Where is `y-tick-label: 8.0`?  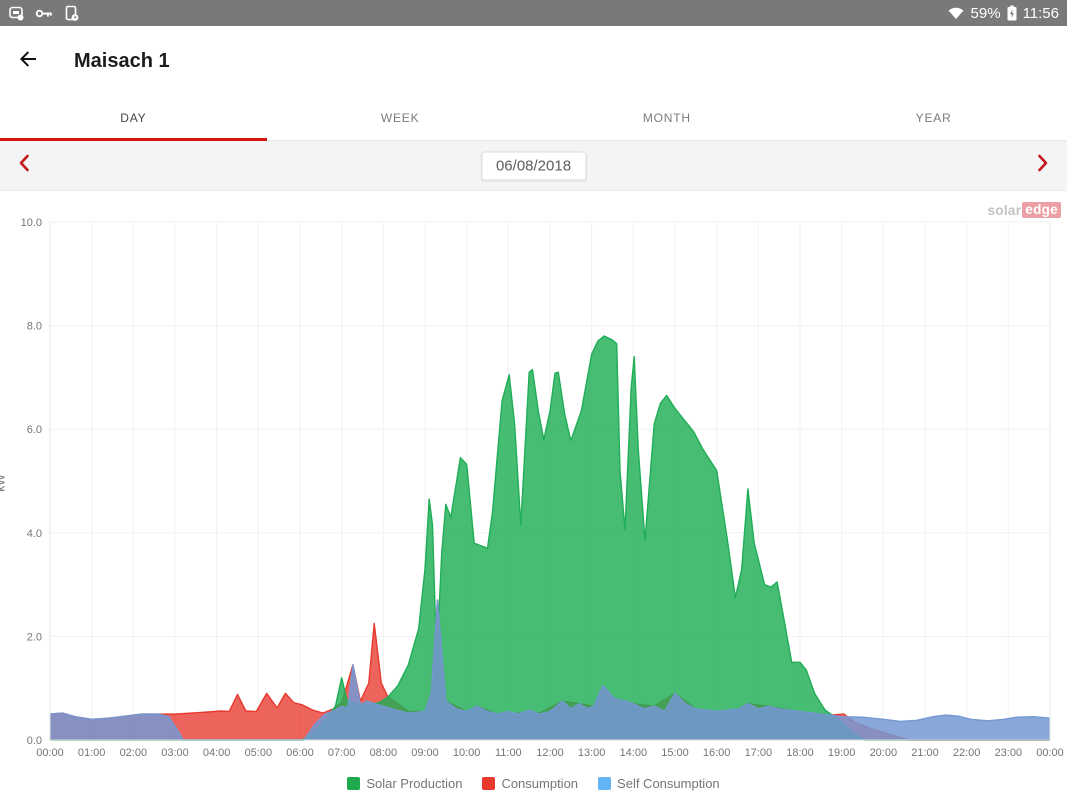
y-tick-label: 8.0 is located at coordinates (34, 327).